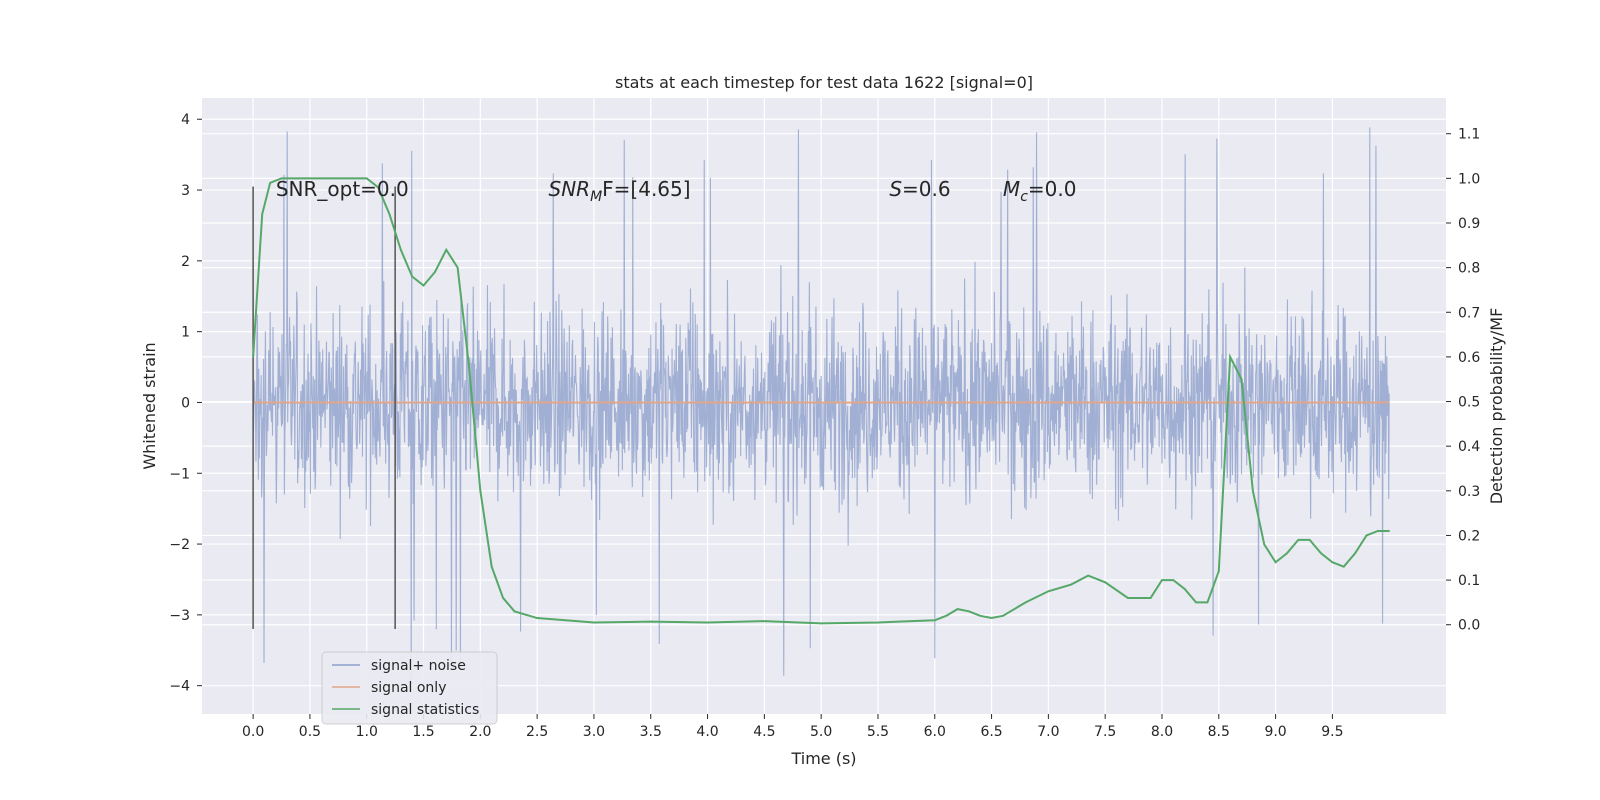  I want to click on annotation-symbol: SNR, so click(570, 189).